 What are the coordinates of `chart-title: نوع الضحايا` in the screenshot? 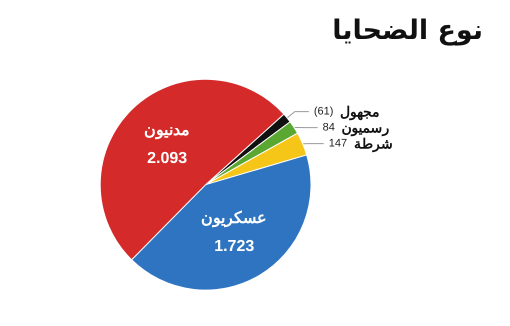 It's located at (407, 30).